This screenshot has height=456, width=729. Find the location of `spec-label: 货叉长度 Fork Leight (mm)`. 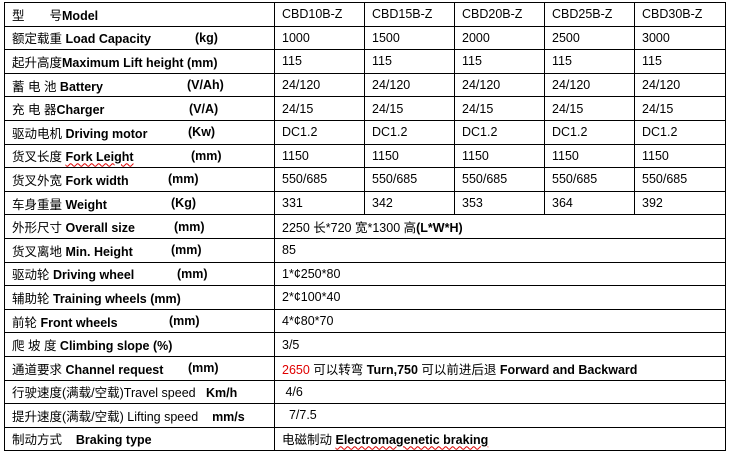

spec-label: 货叉长度 Fork Leight (mm) is located at coordinates (139, 156).